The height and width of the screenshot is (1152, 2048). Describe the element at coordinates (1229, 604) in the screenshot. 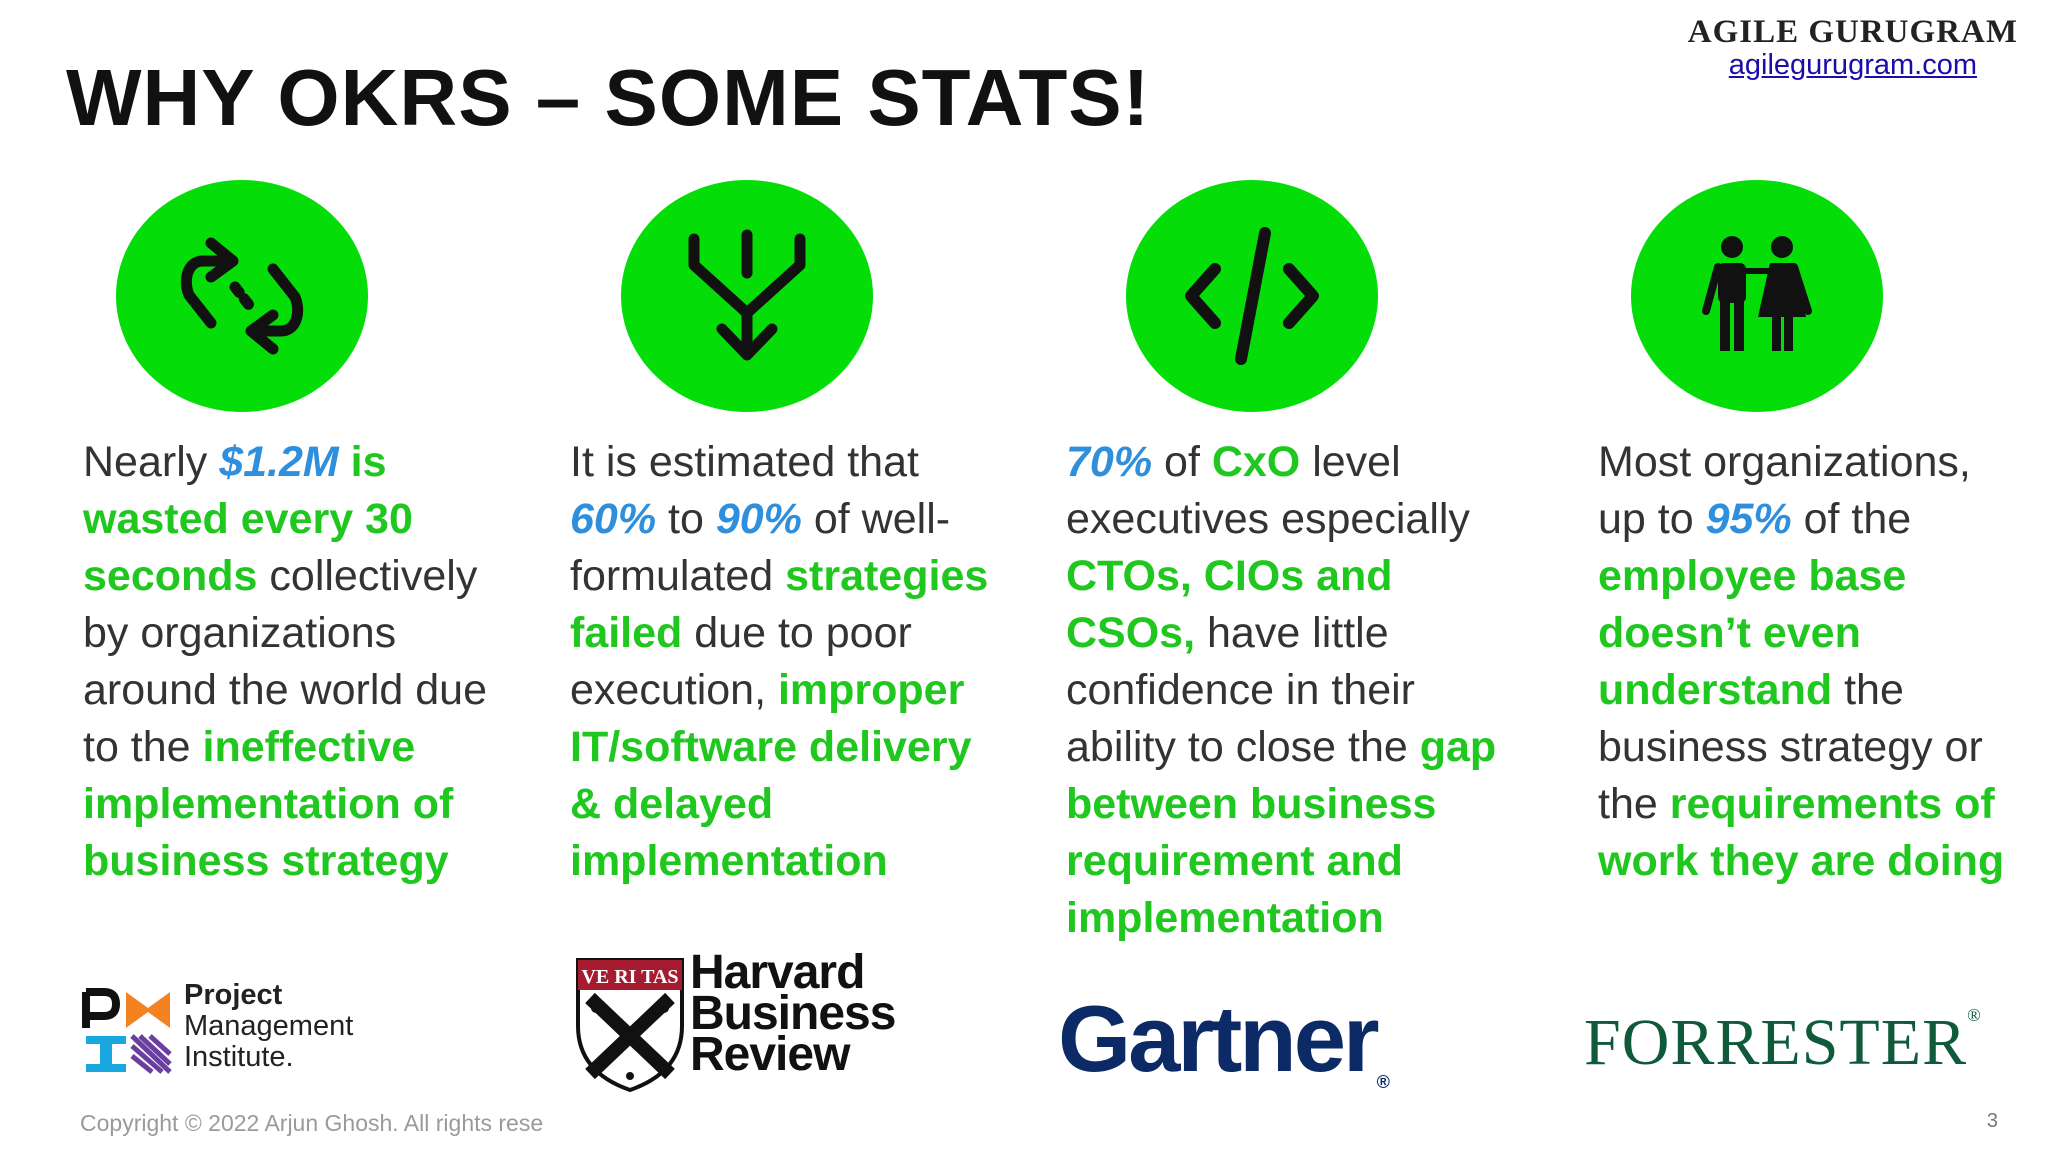

I see `stat-text-segment: CTOs, CIOs and CSOs,` at that location.